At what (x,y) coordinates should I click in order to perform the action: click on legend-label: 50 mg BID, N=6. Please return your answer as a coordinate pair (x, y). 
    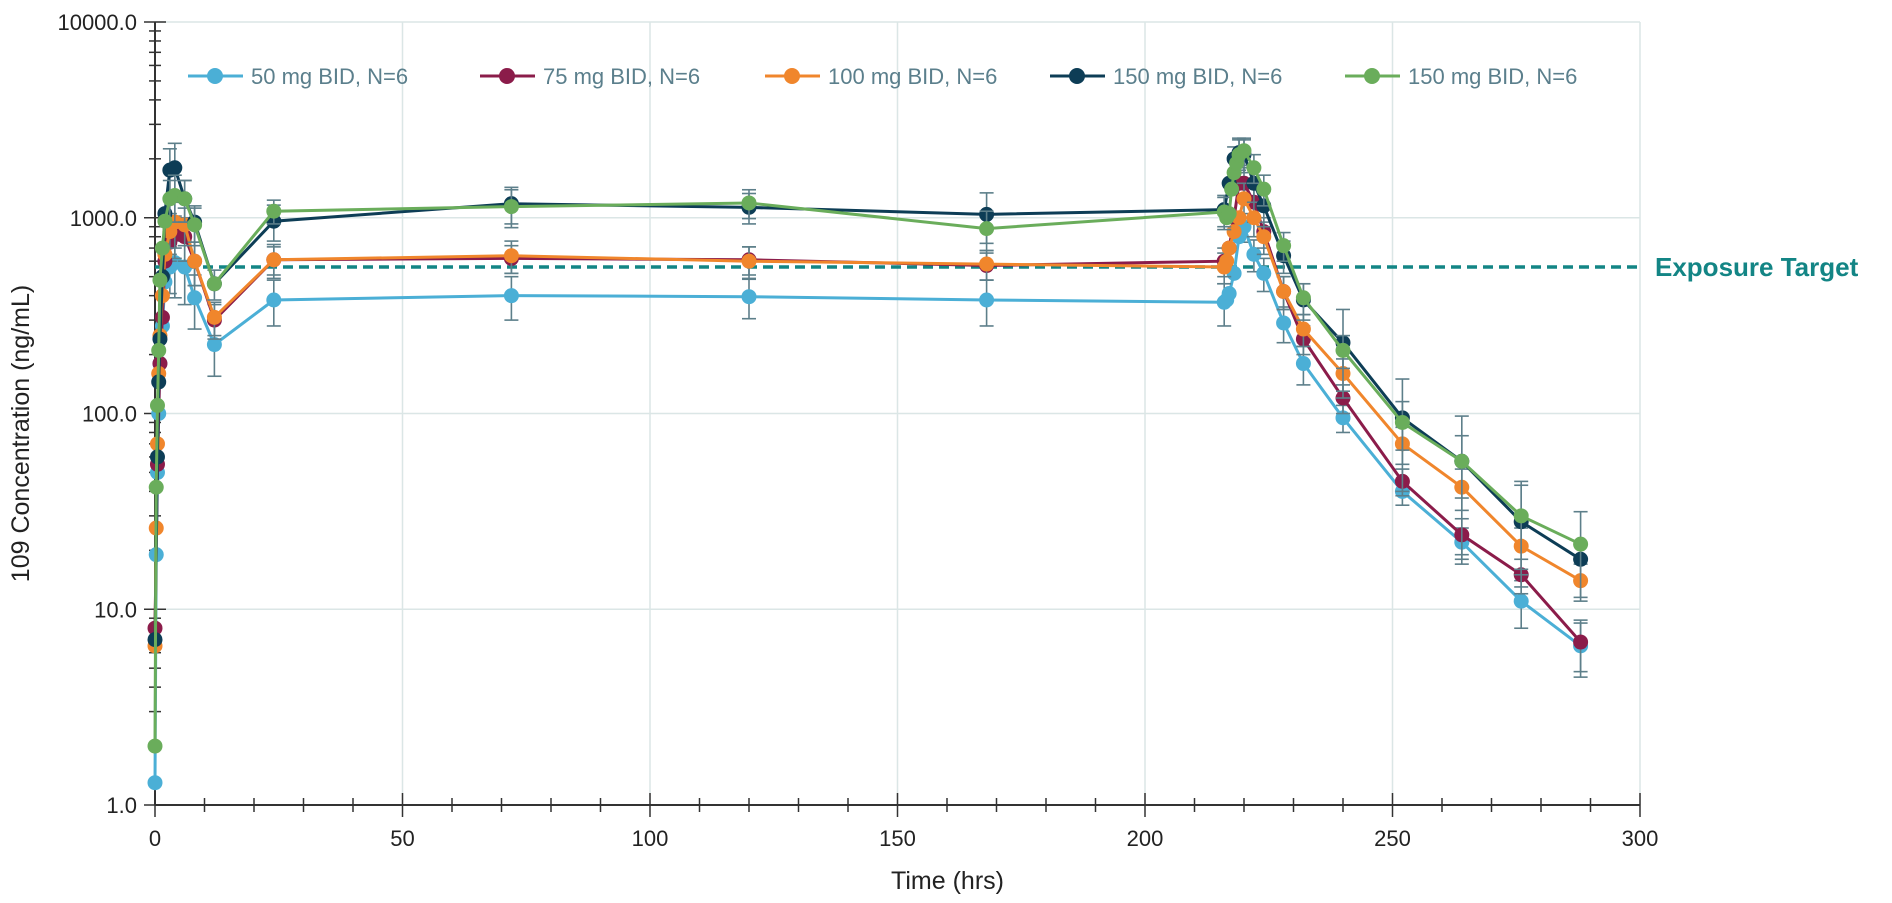
    Looking at the image, I should click on (329, 76).